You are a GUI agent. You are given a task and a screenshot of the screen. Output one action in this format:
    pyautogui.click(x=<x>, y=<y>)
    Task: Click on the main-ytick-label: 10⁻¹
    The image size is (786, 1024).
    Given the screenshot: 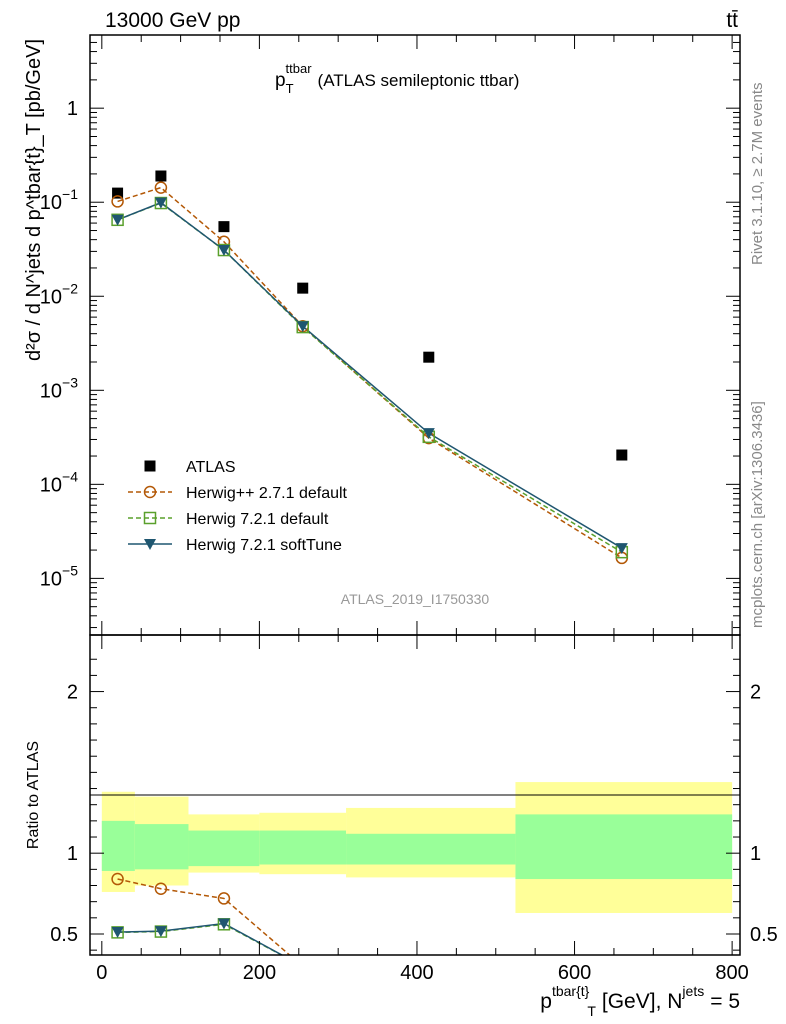 What is the action you would take?
    pyautogui.click(x=59, y=200)
    